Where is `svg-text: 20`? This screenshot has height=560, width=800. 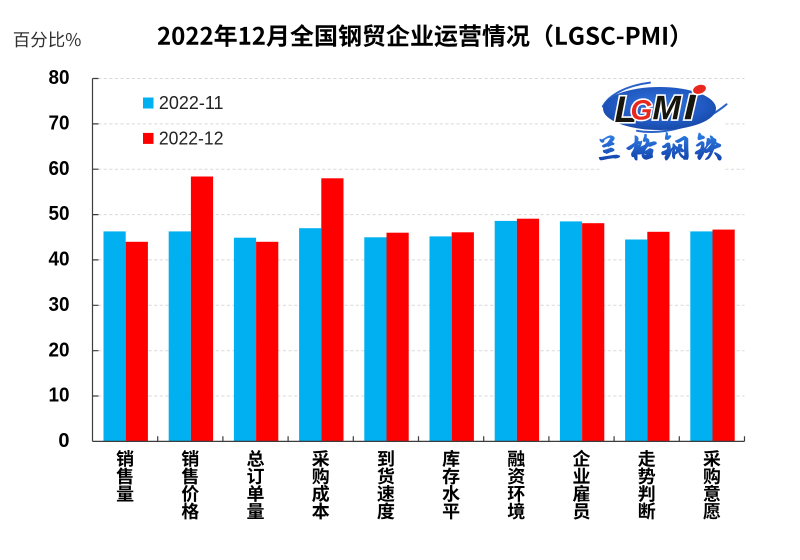
svg-text: 20 is located at coordinates (59, 350).